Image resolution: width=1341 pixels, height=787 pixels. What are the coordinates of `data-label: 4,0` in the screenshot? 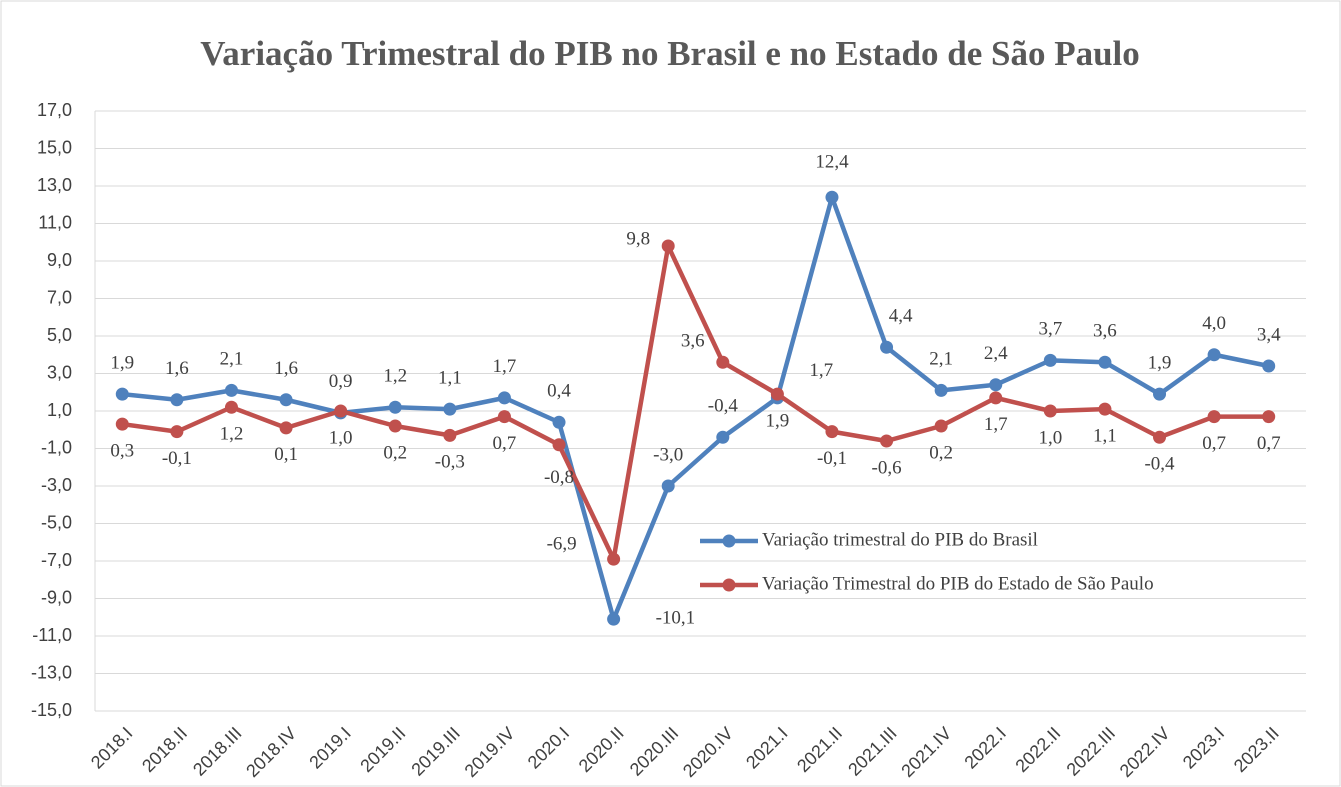 It's located at (1214, 323).